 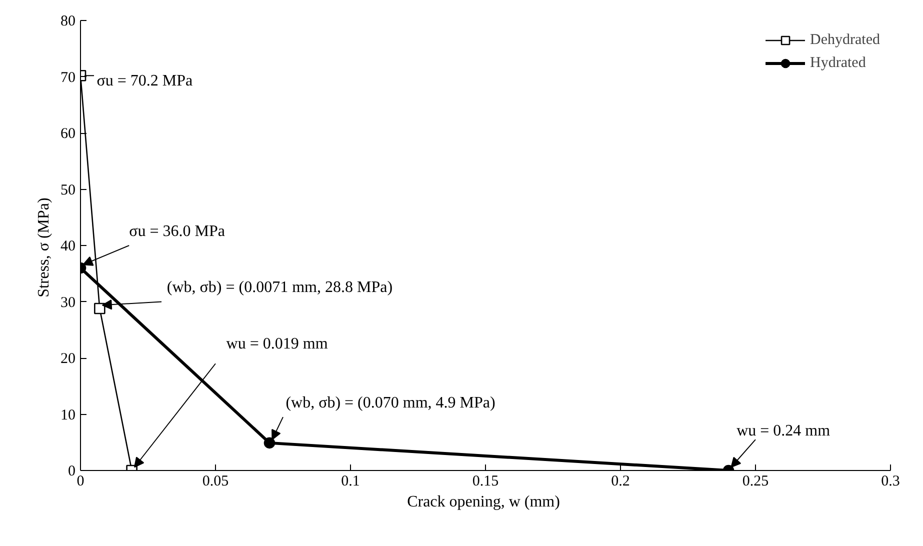 What do you see at coordinates (68, 415) in the screenshot?
I see `y-tick-label: 10` at bounding box center [68, 415].